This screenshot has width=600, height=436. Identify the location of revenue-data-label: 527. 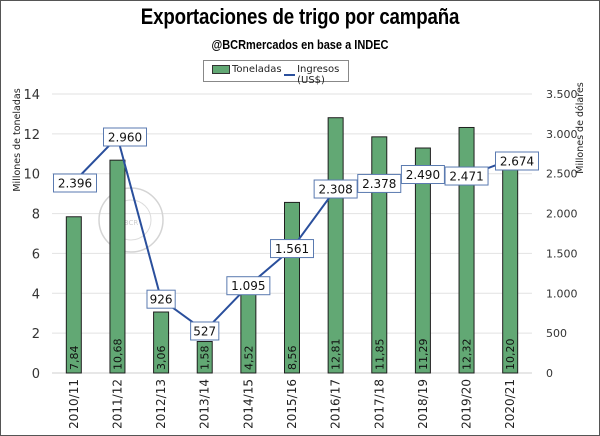
(205, 331).